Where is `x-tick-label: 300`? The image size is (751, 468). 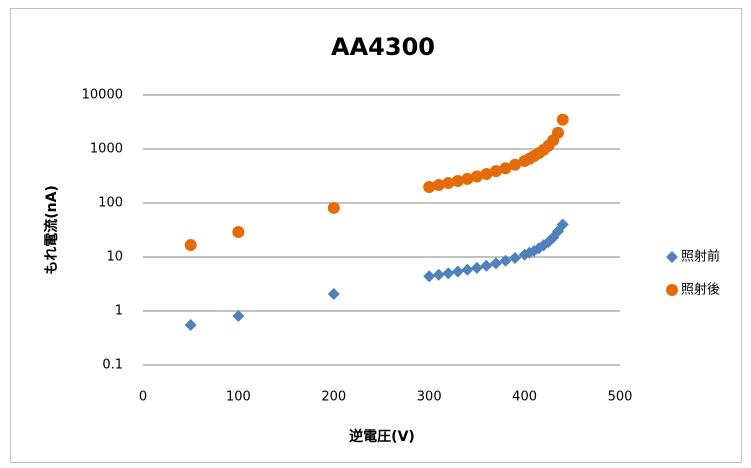
x-tick-label: 300 is located at coordinates (429, 397).